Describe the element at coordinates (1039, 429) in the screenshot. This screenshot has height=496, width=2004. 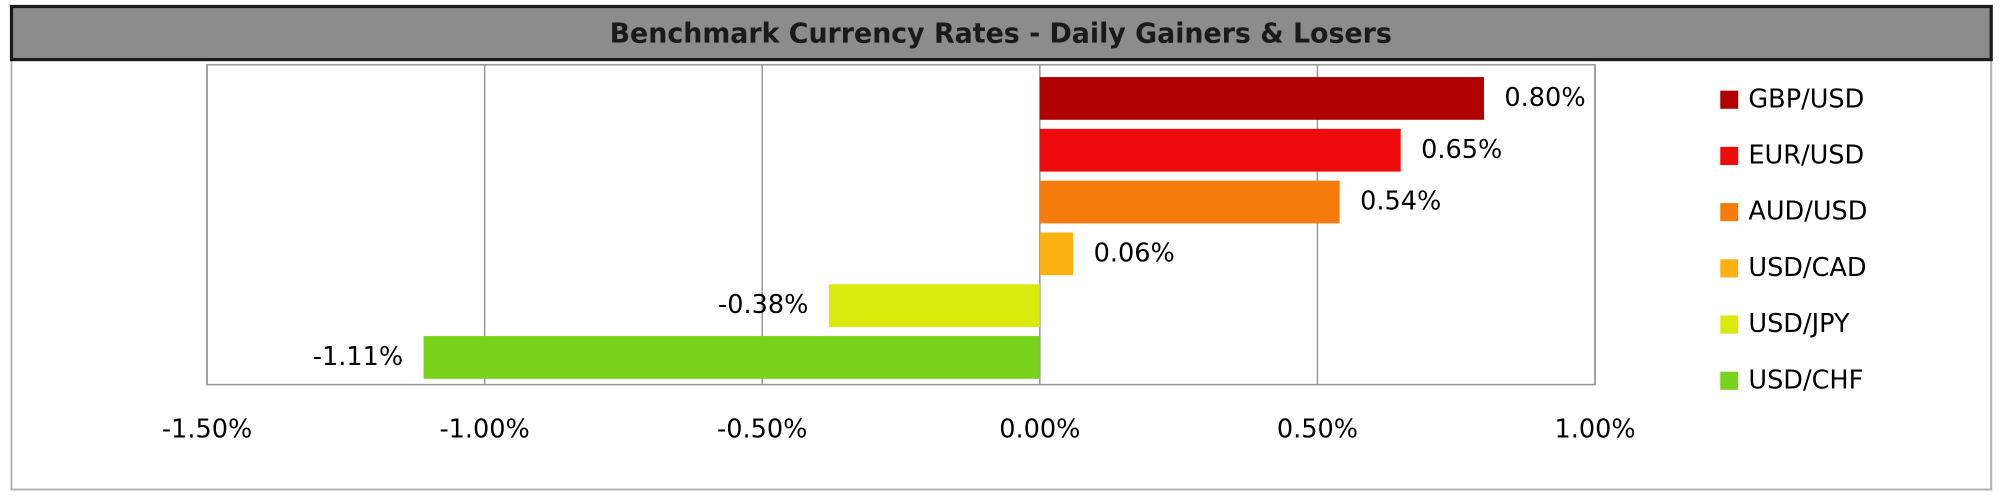
I see `x-tick-label: 0.00%` at that location.